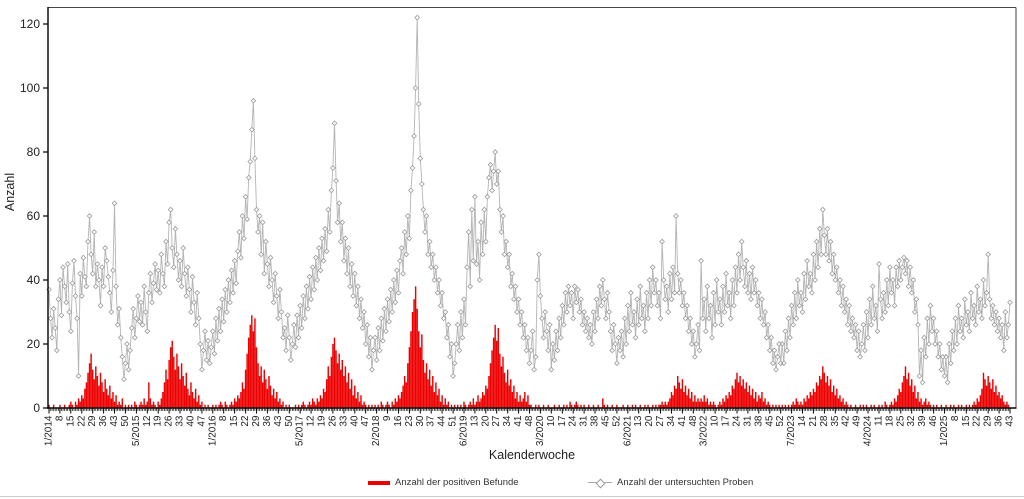 This screenshot has width=1024, height=499. Describe the element at coordinates (715, 421) in the screenshot. I see `x-tick-label: 10` at that location.